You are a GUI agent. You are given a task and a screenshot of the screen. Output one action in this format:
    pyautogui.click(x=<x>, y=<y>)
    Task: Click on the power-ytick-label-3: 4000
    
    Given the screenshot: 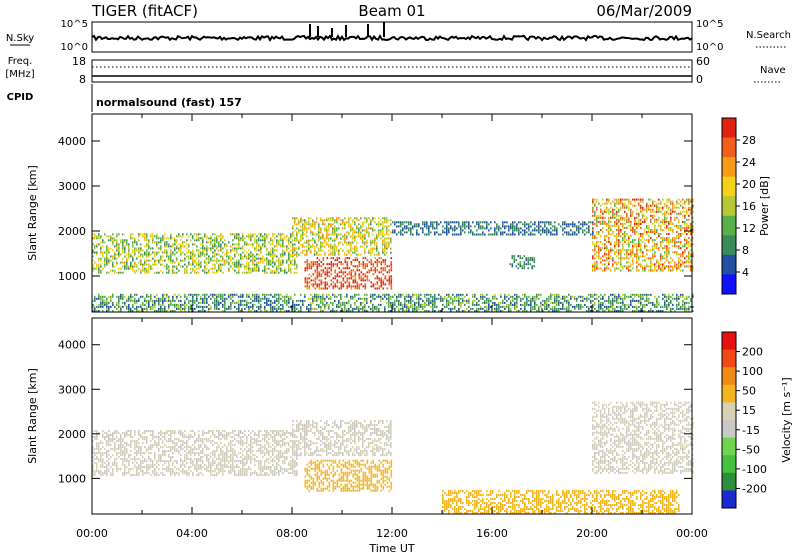 What is the action you would take?
    pyautogui.click(x=72, y=141)
    